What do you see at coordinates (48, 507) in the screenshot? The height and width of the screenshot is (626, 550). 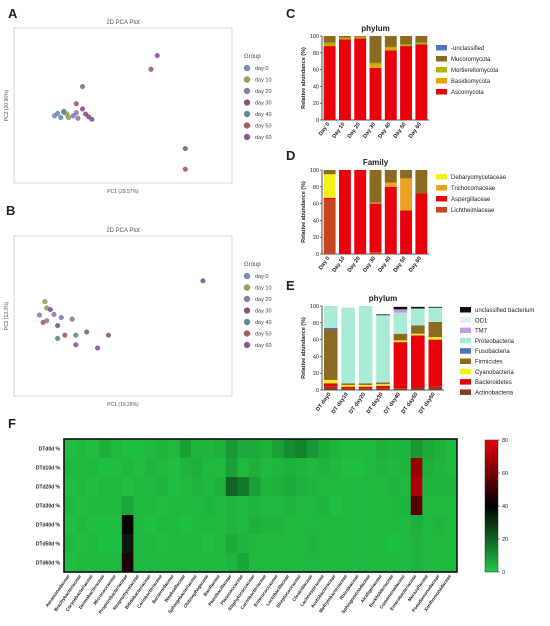 I see `heatmap-row-label: DTd30d %` at bounding box center [48, 507].